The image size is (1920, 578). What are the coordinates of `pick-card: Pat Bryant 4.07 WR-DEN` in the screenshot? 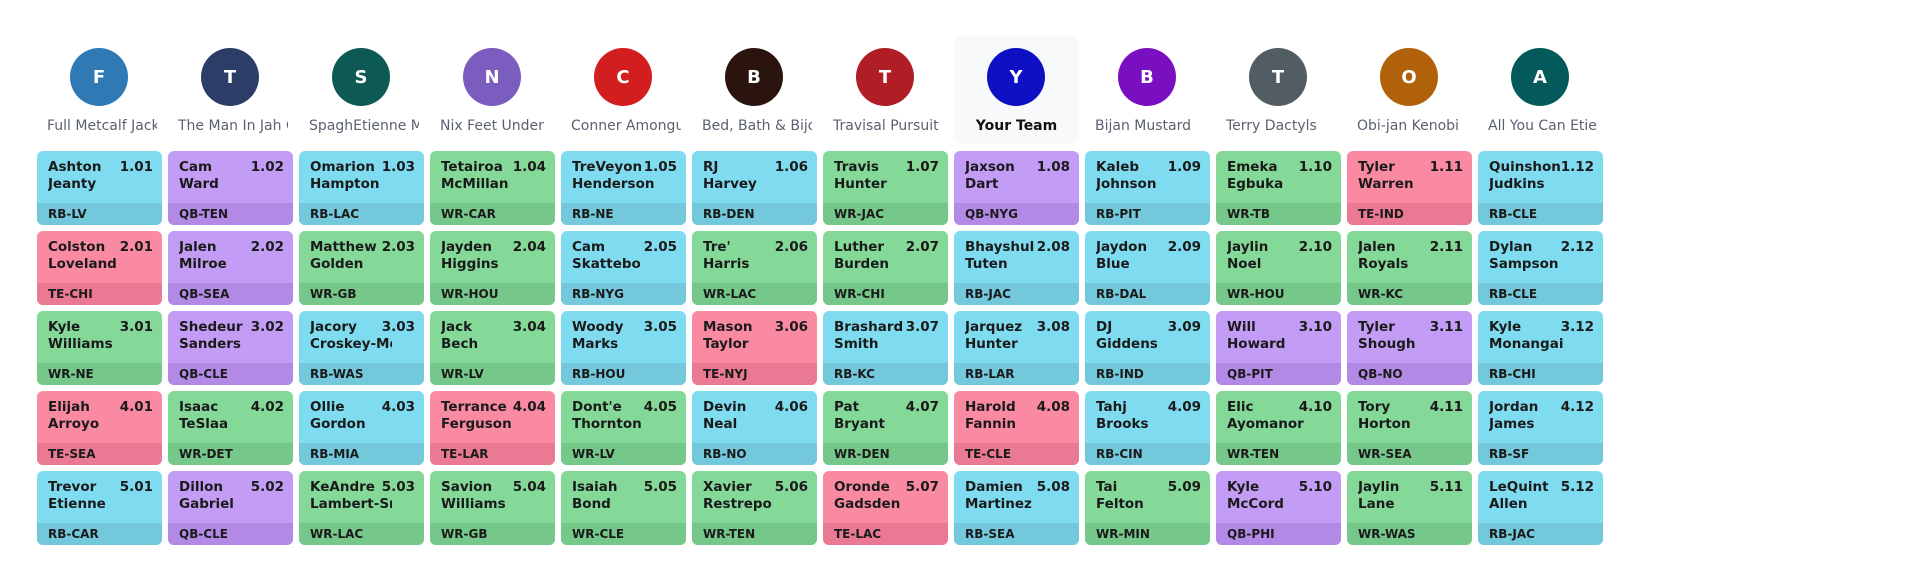 It's located at (885, 428).